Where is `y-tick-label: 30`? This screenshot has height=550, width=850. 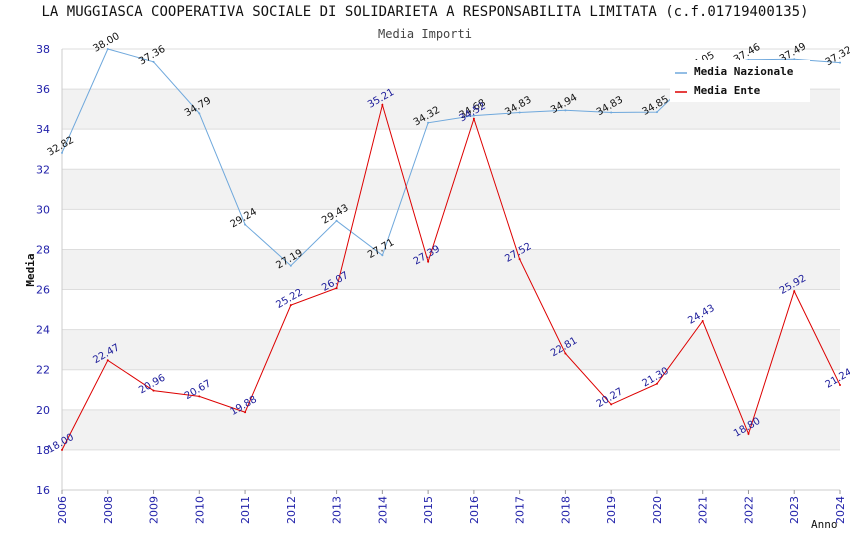
y-tick-label: 30 is located at coordinates (43, 209).